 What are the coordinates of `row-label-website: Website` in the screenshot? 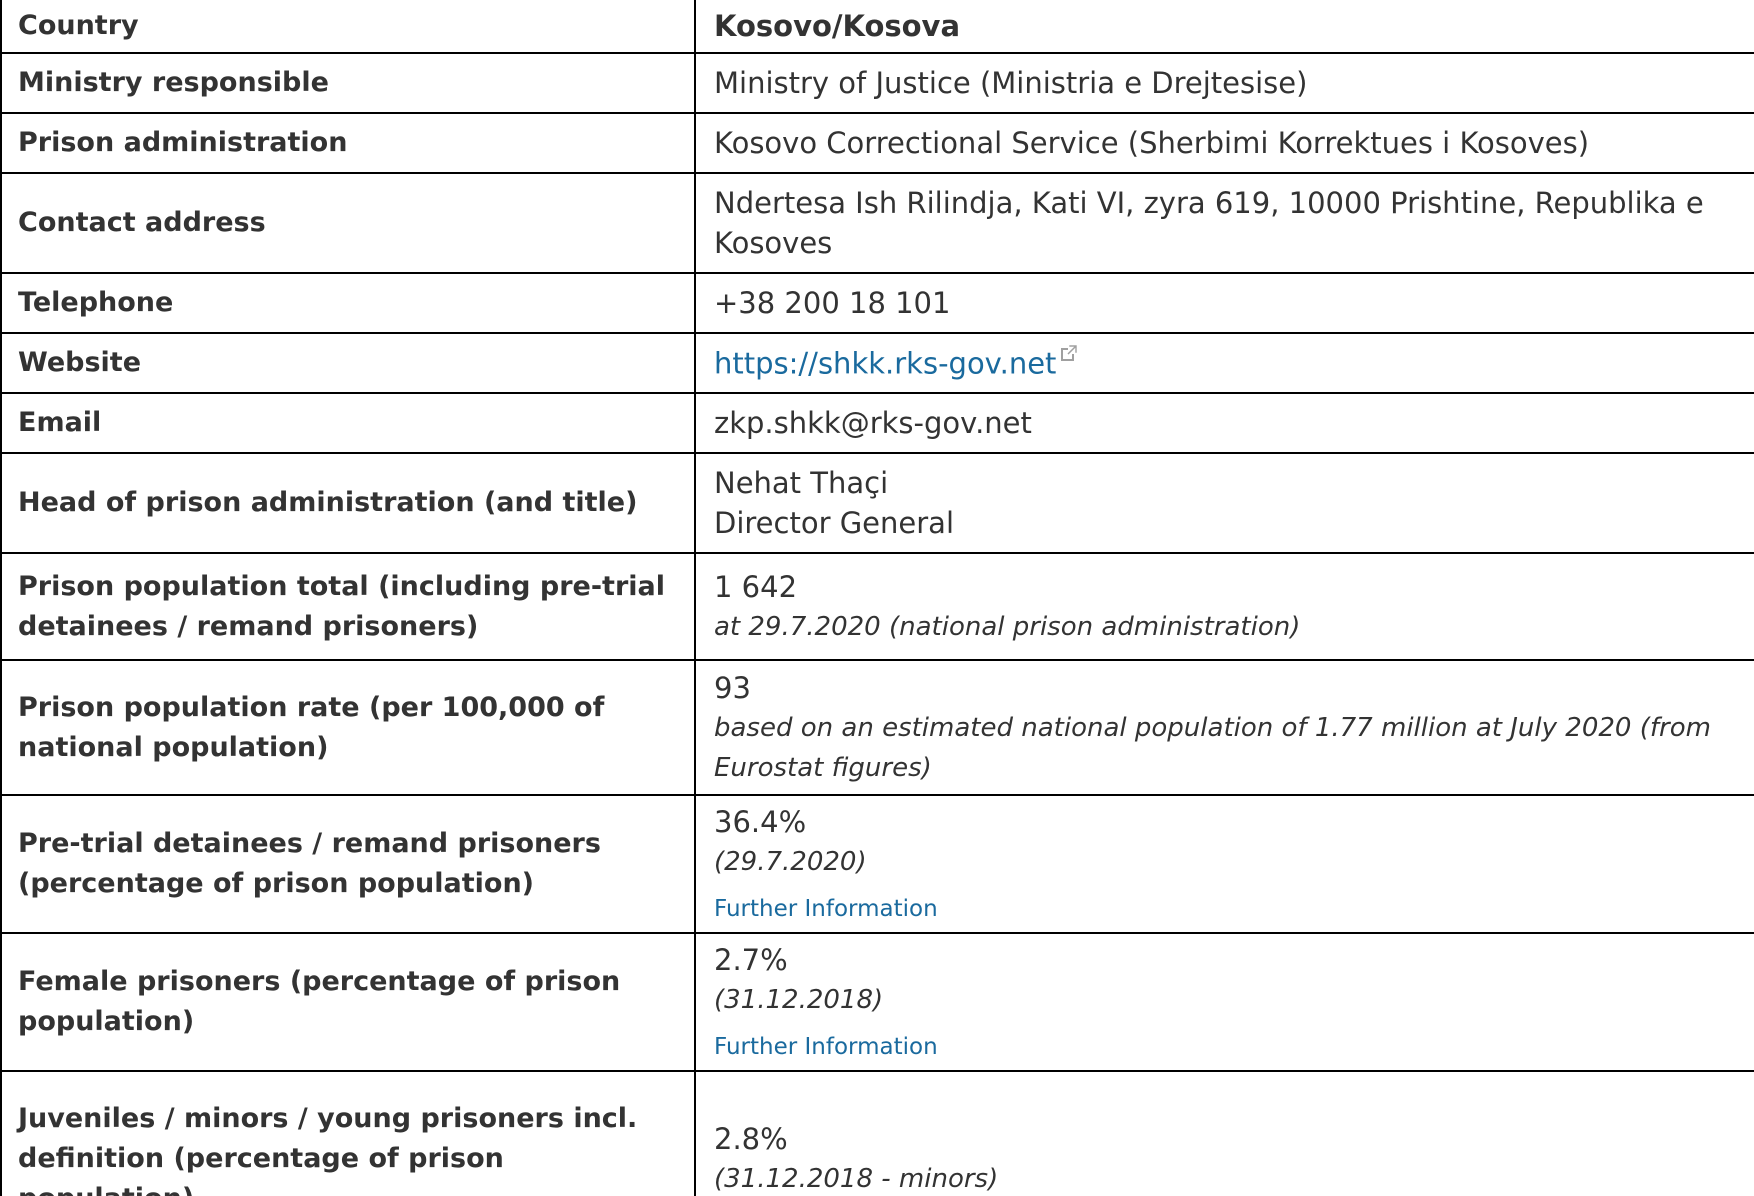 It's located at (348, 363).